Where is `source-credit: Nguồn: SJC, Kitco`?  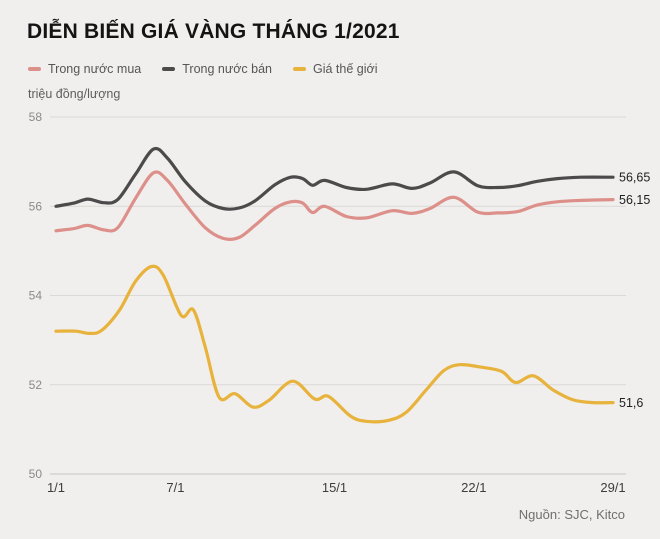 source-credit: Nguồn: SJC, Kitco is located at coordinates (571, 514).